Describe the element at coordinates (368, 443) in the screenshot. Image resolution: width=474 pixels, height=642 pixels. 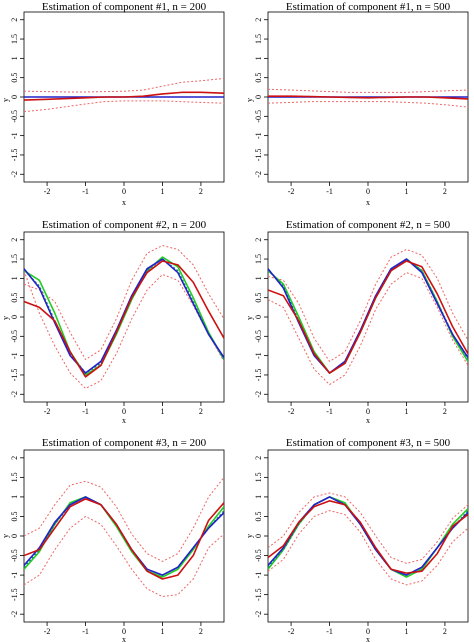
I see `panel-title: Estimation of component #3, n = 500` at that location.